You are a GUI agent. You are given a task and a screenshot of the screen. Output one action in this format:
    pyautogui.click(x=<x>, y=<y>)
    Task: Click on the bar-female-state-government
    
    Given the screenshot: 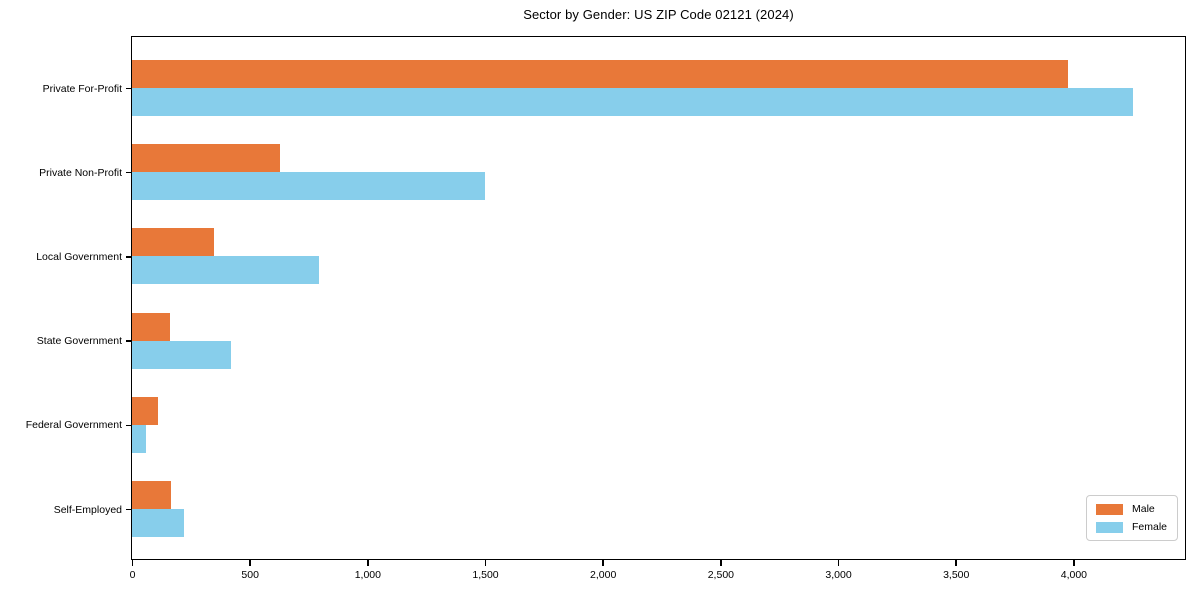 What is the action you would take?
    pyautogui.click(x=181, y=354)
    